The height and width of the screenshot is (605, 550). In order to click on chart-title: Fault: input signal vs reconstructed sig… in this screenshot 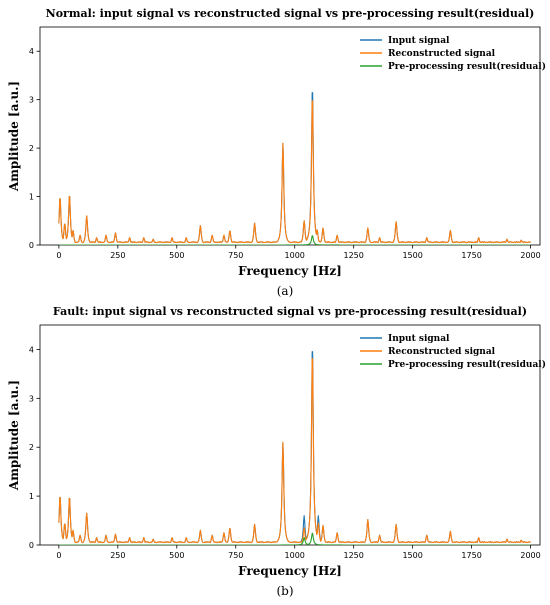, I will do `click(290, 311)`.